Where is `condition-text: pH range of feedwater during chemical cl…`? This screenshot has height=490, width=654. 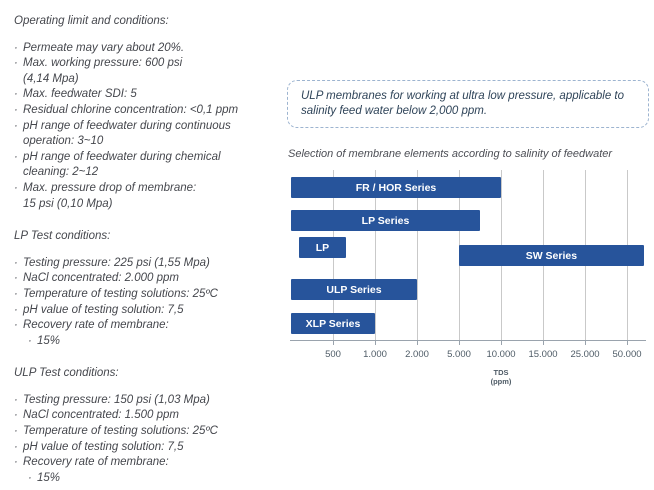 condition-text: pH range of feedwater during chemical cl… is located at coordinates (122, 164).